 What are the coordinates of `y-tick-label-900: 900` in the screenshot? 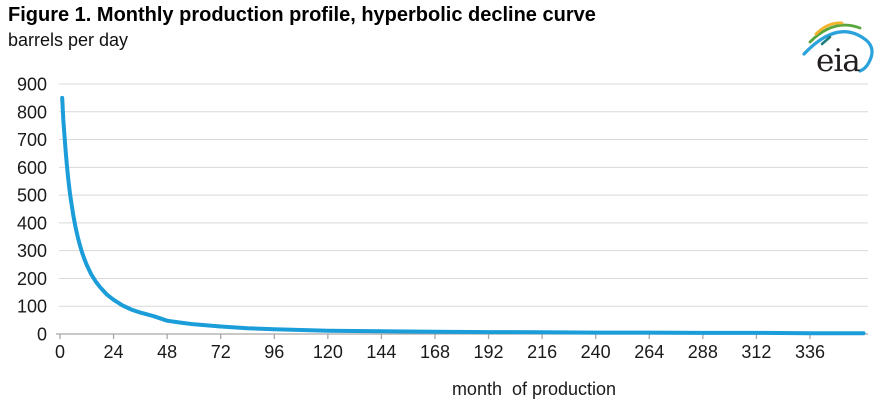 It's located at (32, 85).